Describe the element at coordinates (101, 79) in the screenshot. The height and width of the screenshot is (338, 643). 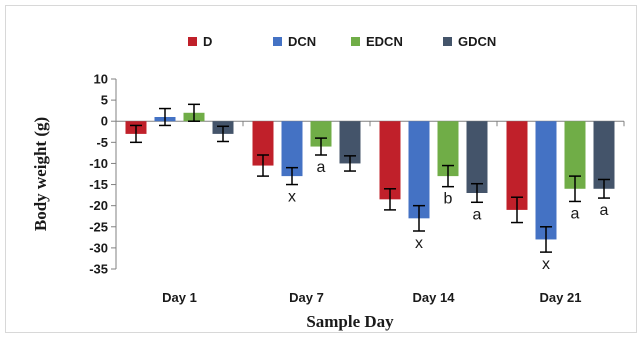
I see `y-tick-label: 10` at that location.